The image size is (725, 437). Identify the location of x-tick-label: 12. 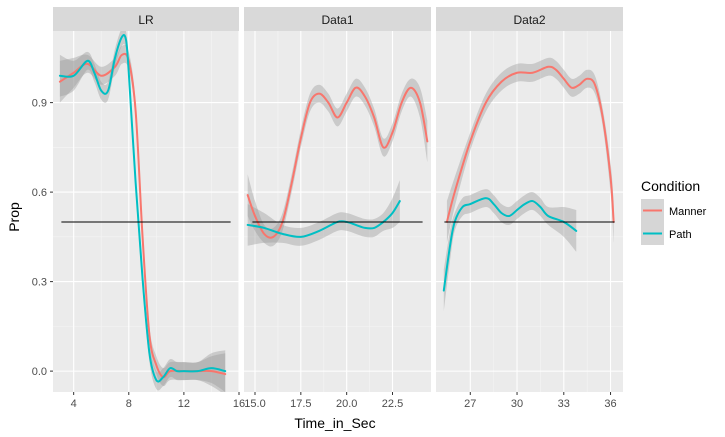
(184, 404).